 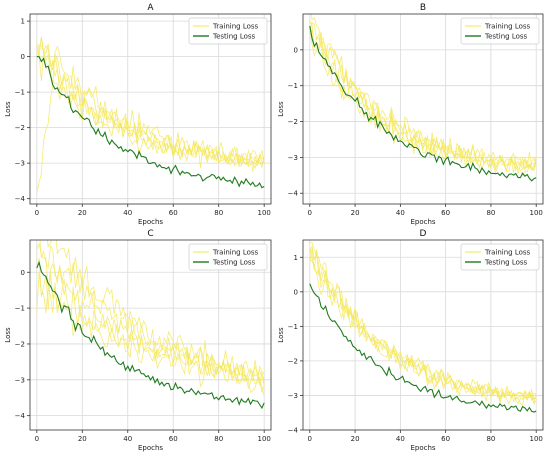 What do you see at coordinates (150, 8) in the screenshot?
I see `subplot-title: A` at bounding box center [150, 8].